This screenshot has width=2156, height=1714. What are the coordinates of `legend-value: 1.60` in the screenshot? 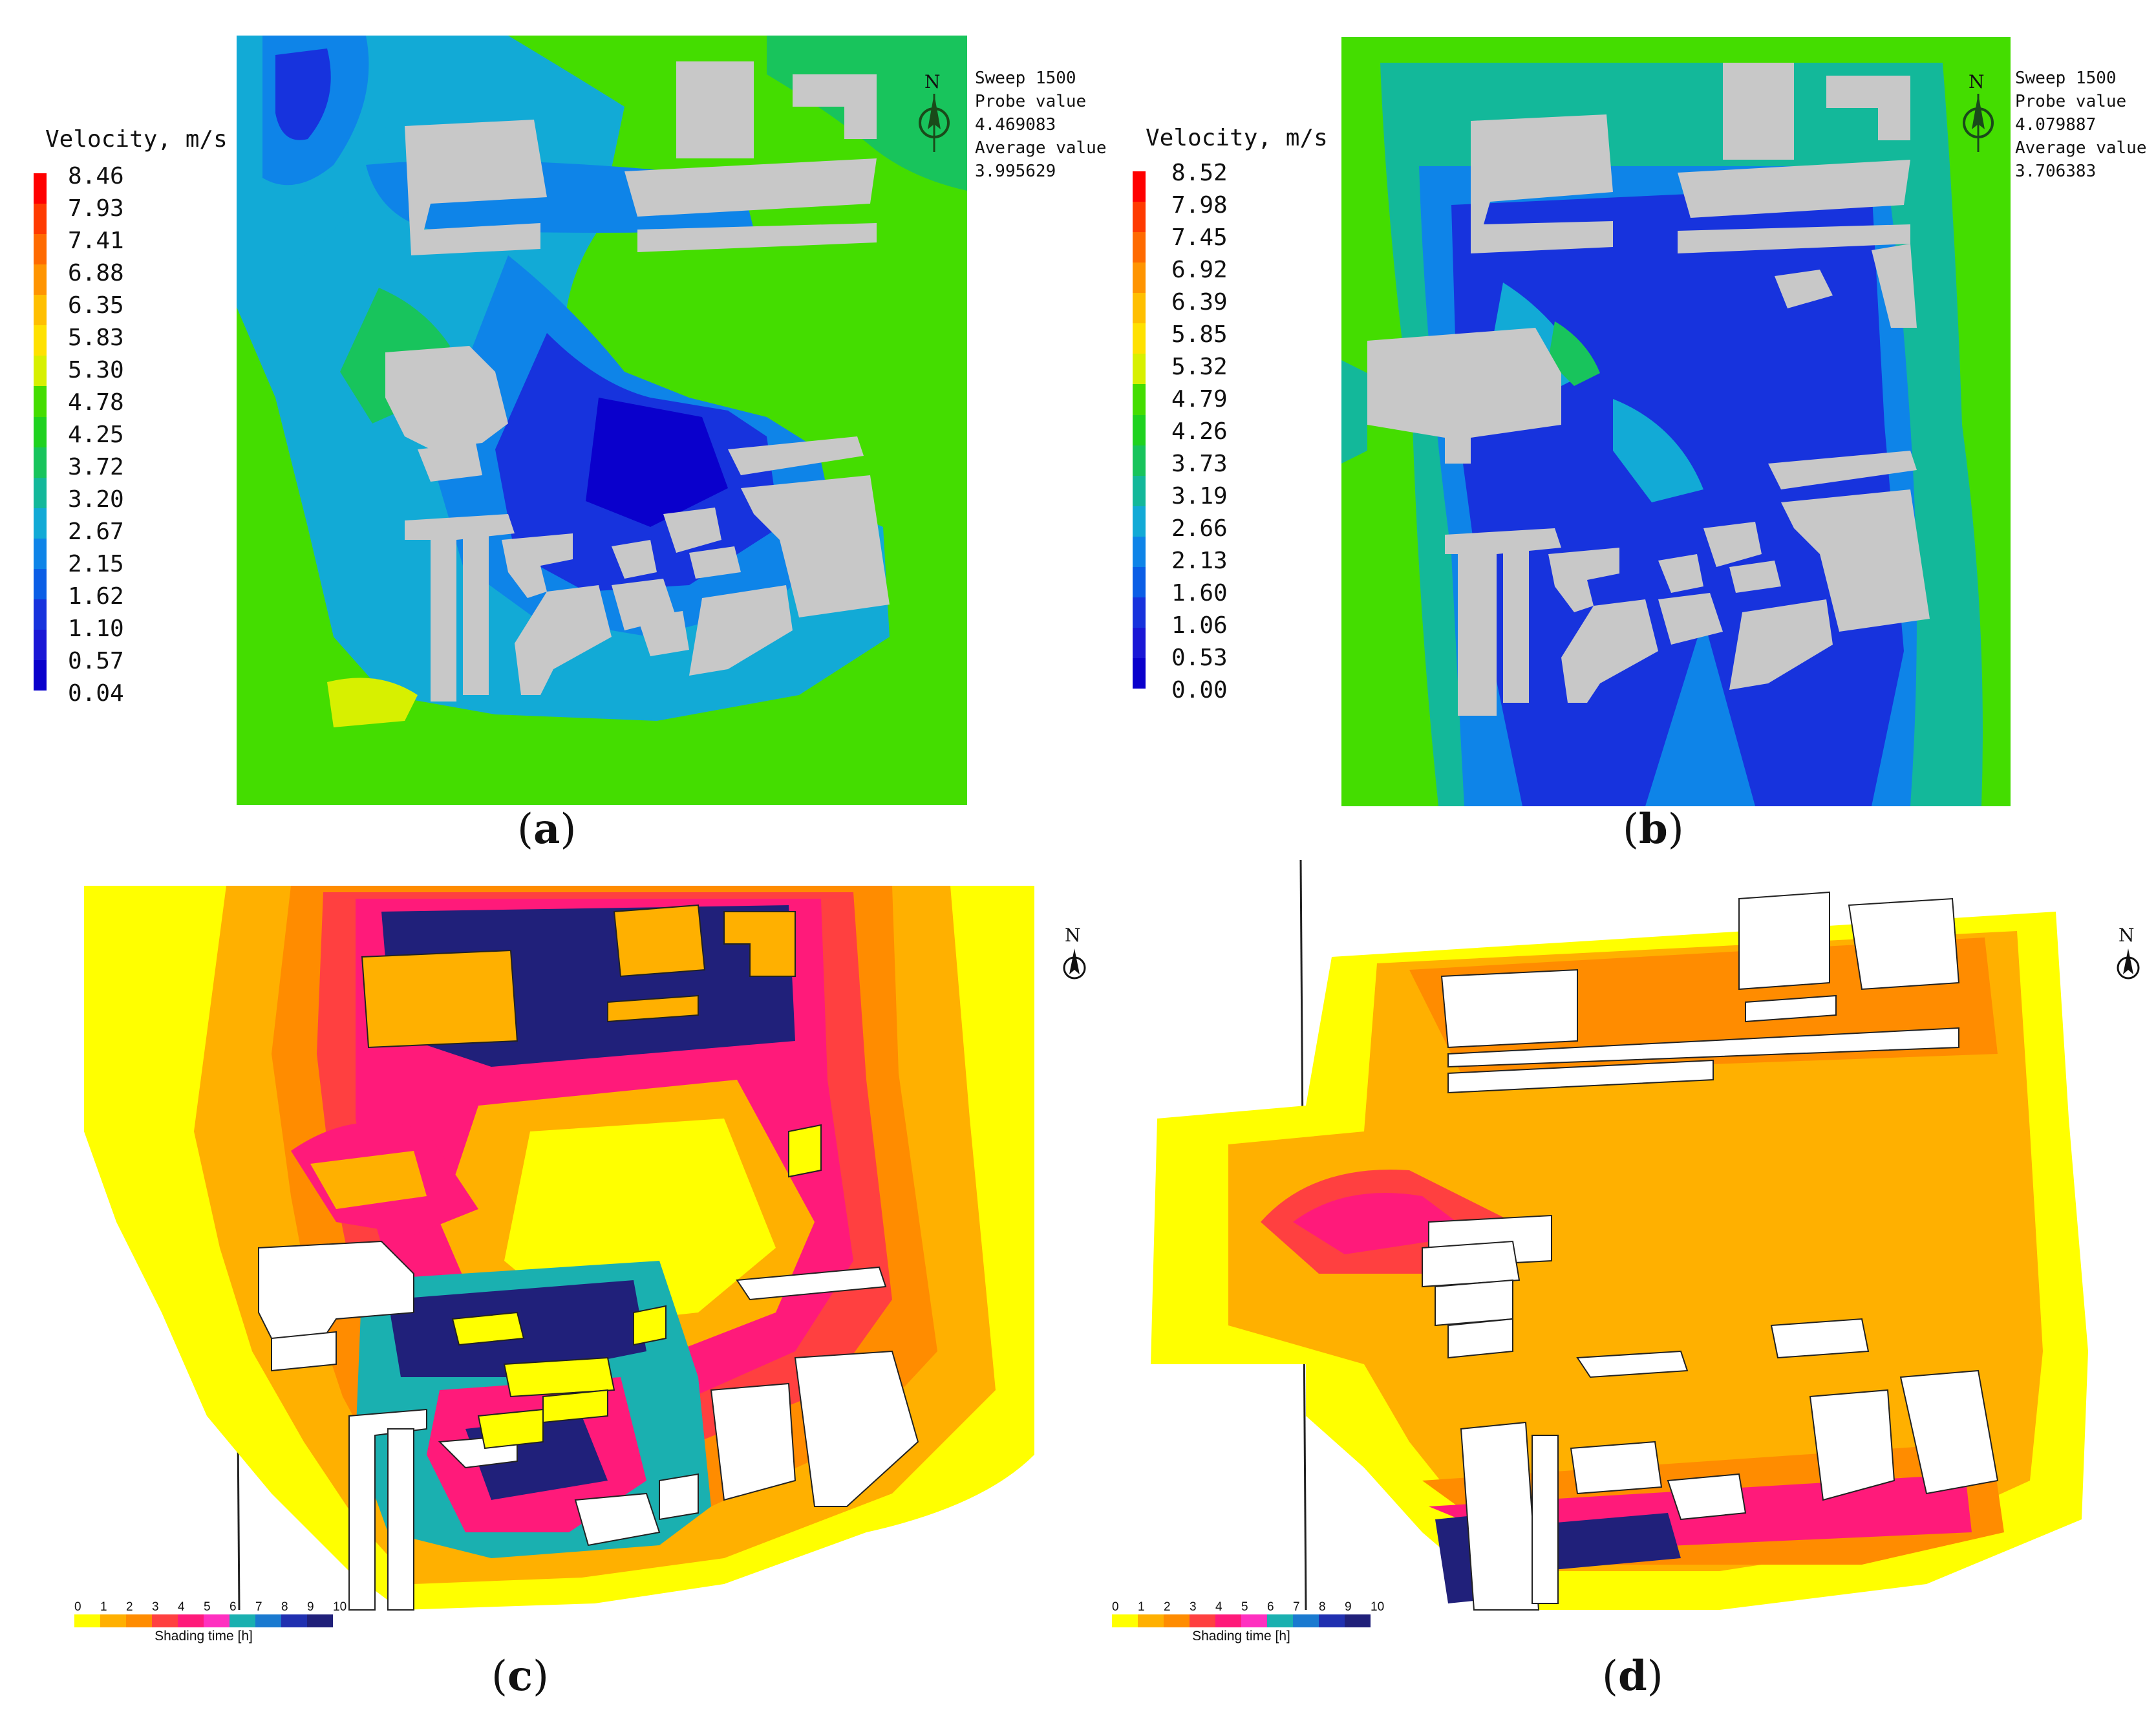 It's located at (1200, 593).